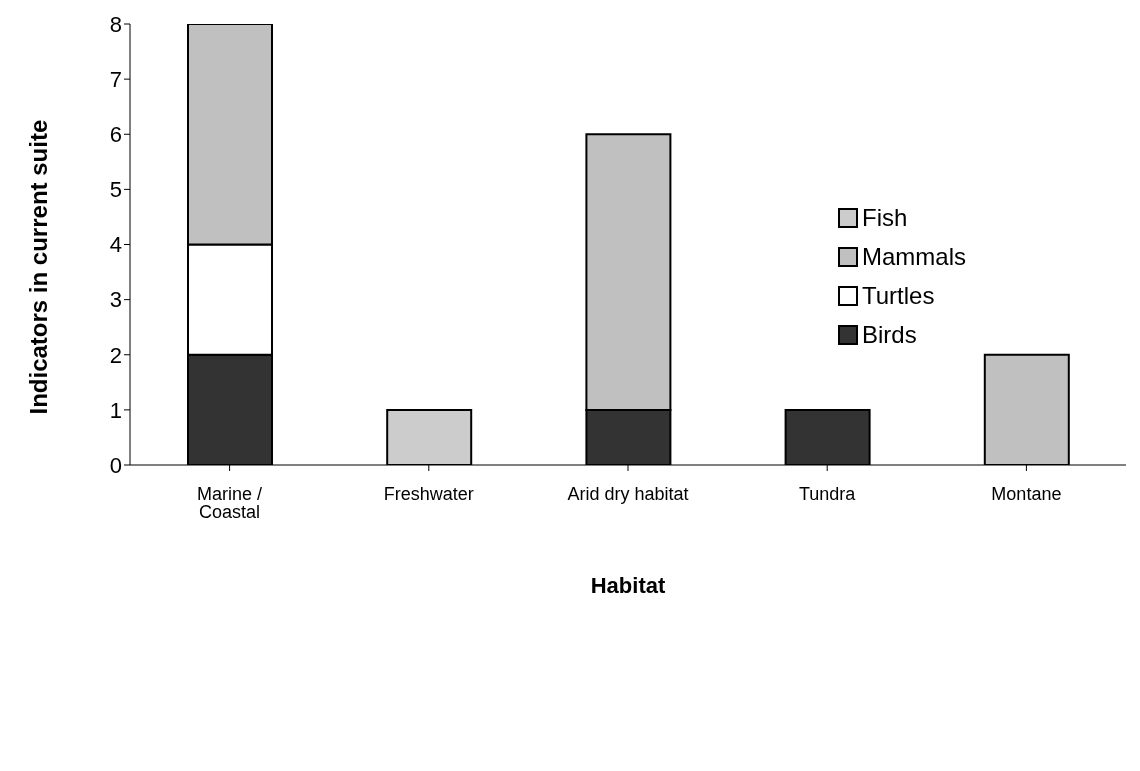 This screenshot has height=771, width=1140. What do you see at coordinates (115, 79) in the screenshot?
I see `y-tick-label: 7` at bounding box center [115, 79].